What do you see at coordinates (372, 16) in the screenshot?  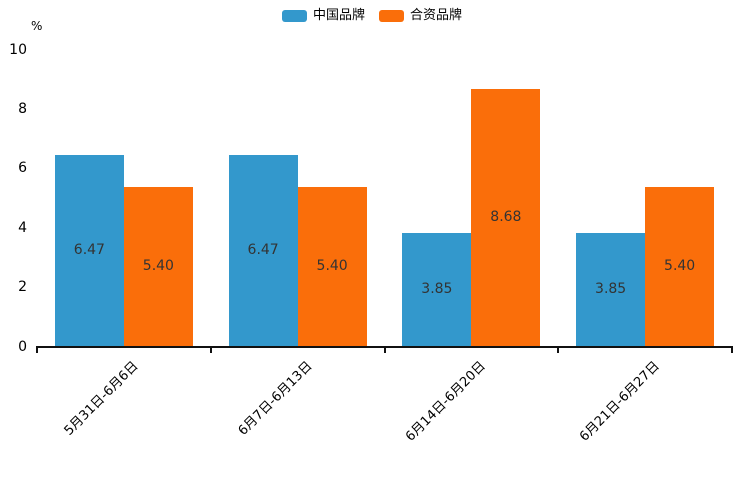 I see `chart-legend: 中国品牌 合资品牌` at bounding box center [372, 16].